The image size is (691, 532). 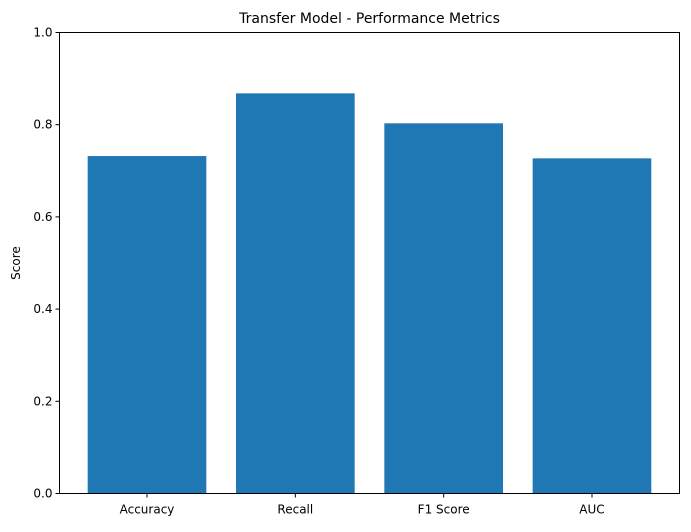 I want to click on y-tick-label: 1.0, so click(x=42, y=33).